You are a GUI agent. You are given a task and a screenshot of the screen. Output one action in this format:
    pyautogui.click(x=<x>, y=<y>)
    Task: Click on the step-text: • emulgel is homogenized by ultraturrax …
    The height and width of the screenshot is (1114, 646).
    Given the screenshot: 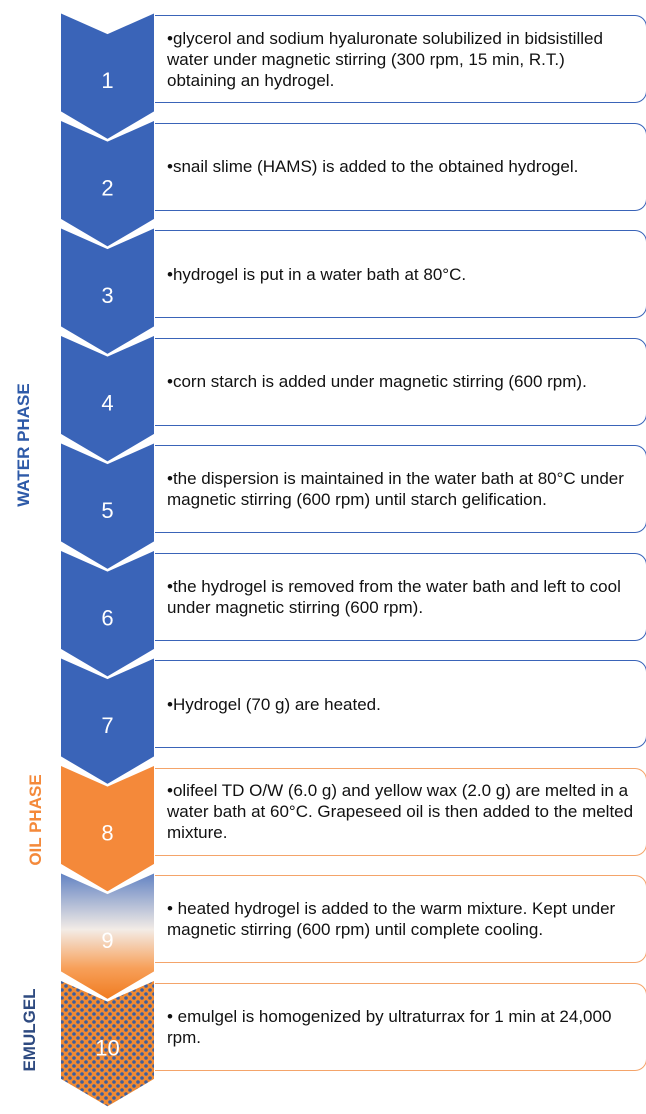 What is the action you would take?
    pyautogui.click(x=389, y=1026)
    